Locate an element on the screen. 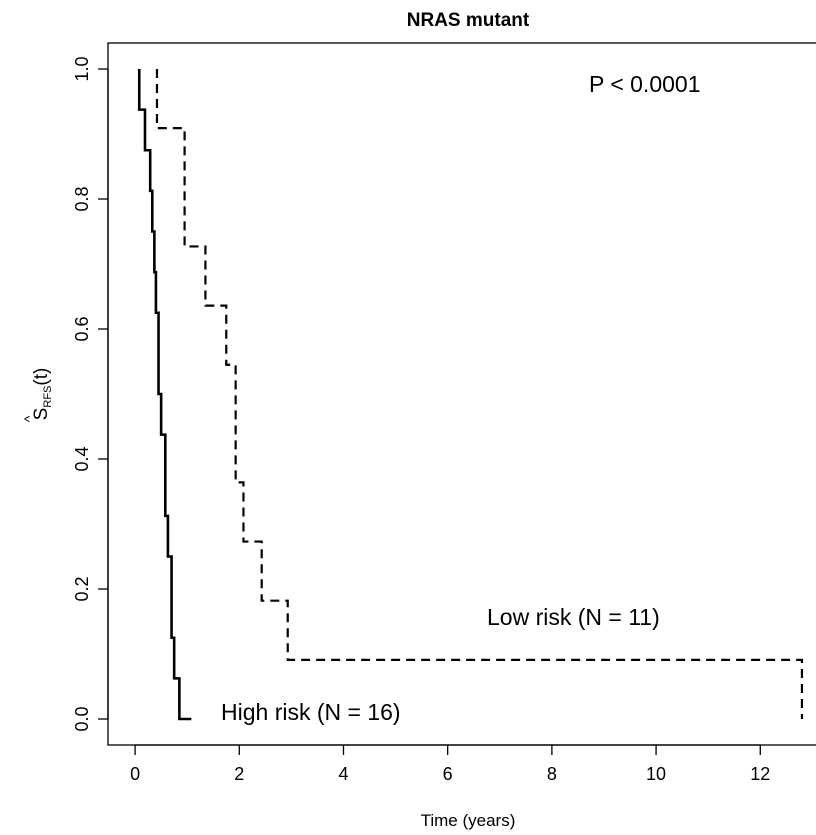 The width and height of the screenshot is (816, 835). y-axis-label-sub: RFS is located at coordinates (48, 397).